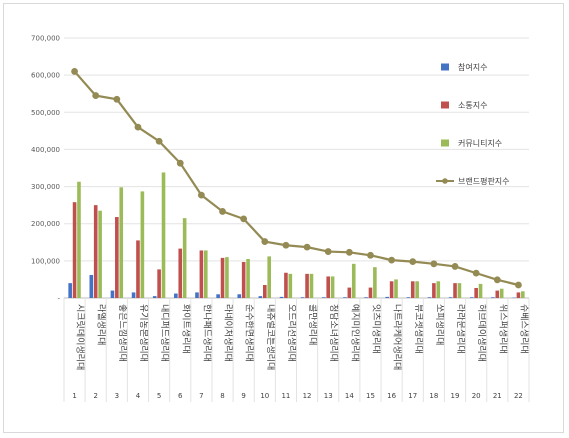  Describe the element at coordinates (481, 333) in the screenshot. I see `x-category-label: 허브데이생리대` at that location.